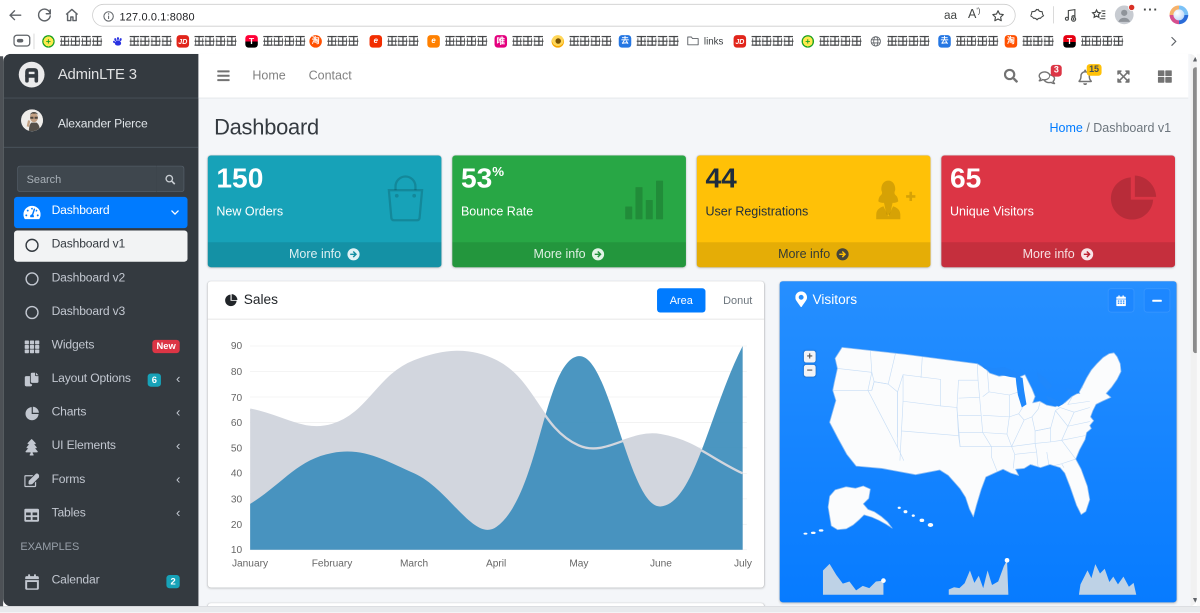  What do you see at coordinates (237, 525) in the screenshot?
I see `svg-text: 20` at bounding box center [237, 525].